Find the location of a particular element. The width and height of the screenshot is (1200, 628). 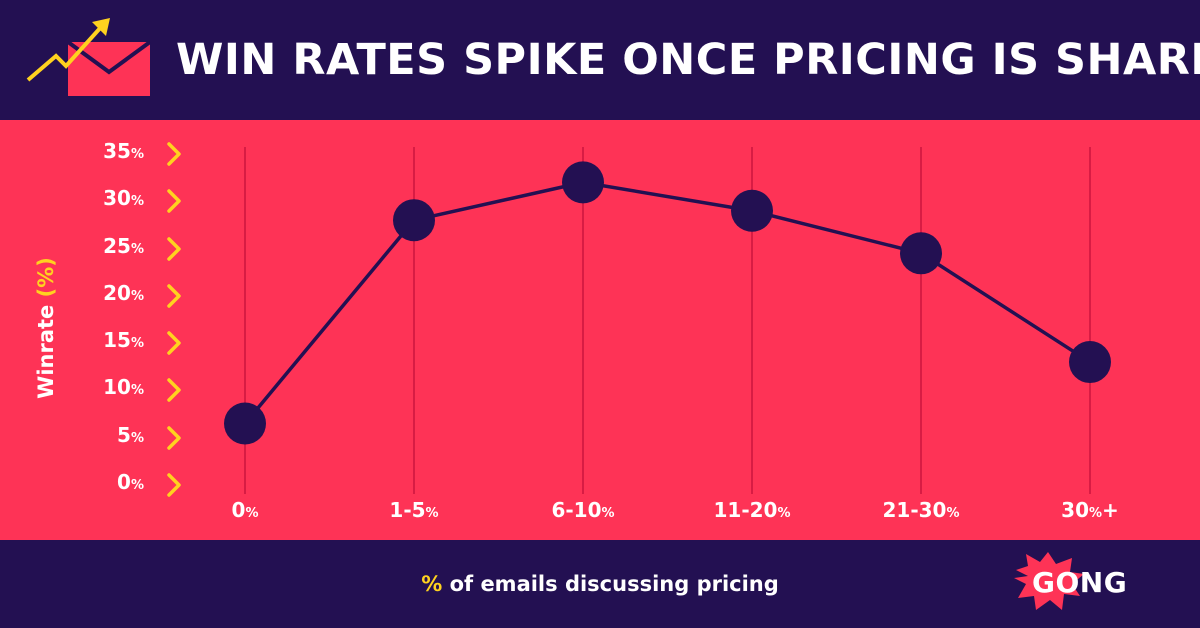

y-tick-label: 35% is located at coordinates (123, 151).